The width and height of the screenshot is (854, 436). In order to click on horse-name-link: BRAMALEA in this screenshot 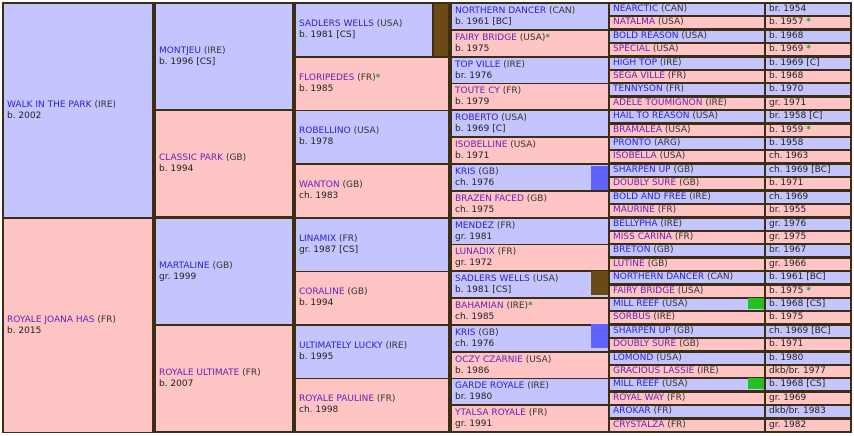, I will do `click(637, 130)`.